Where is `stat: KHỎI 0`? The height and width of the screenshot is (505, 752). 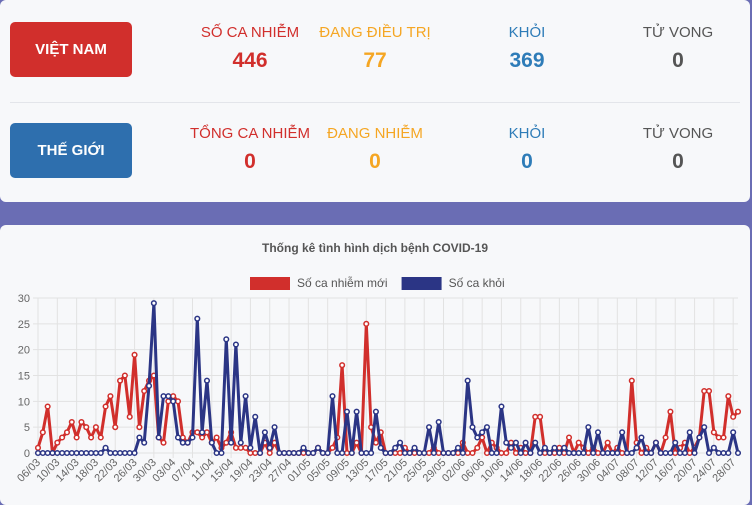 stat: KHỎI 0 is located at coordinates (527, 149).